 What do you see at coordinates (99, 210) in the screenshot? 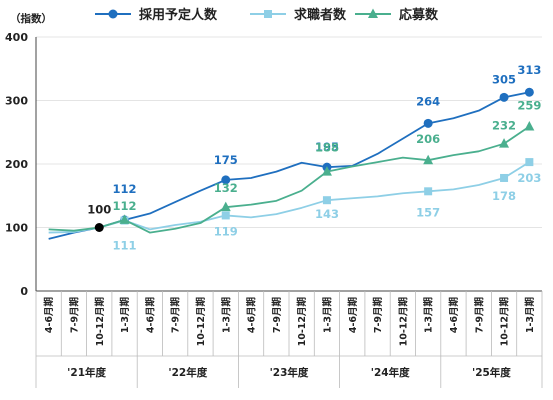
I see `baseline-label: 100` at bounding box center [99, 210].